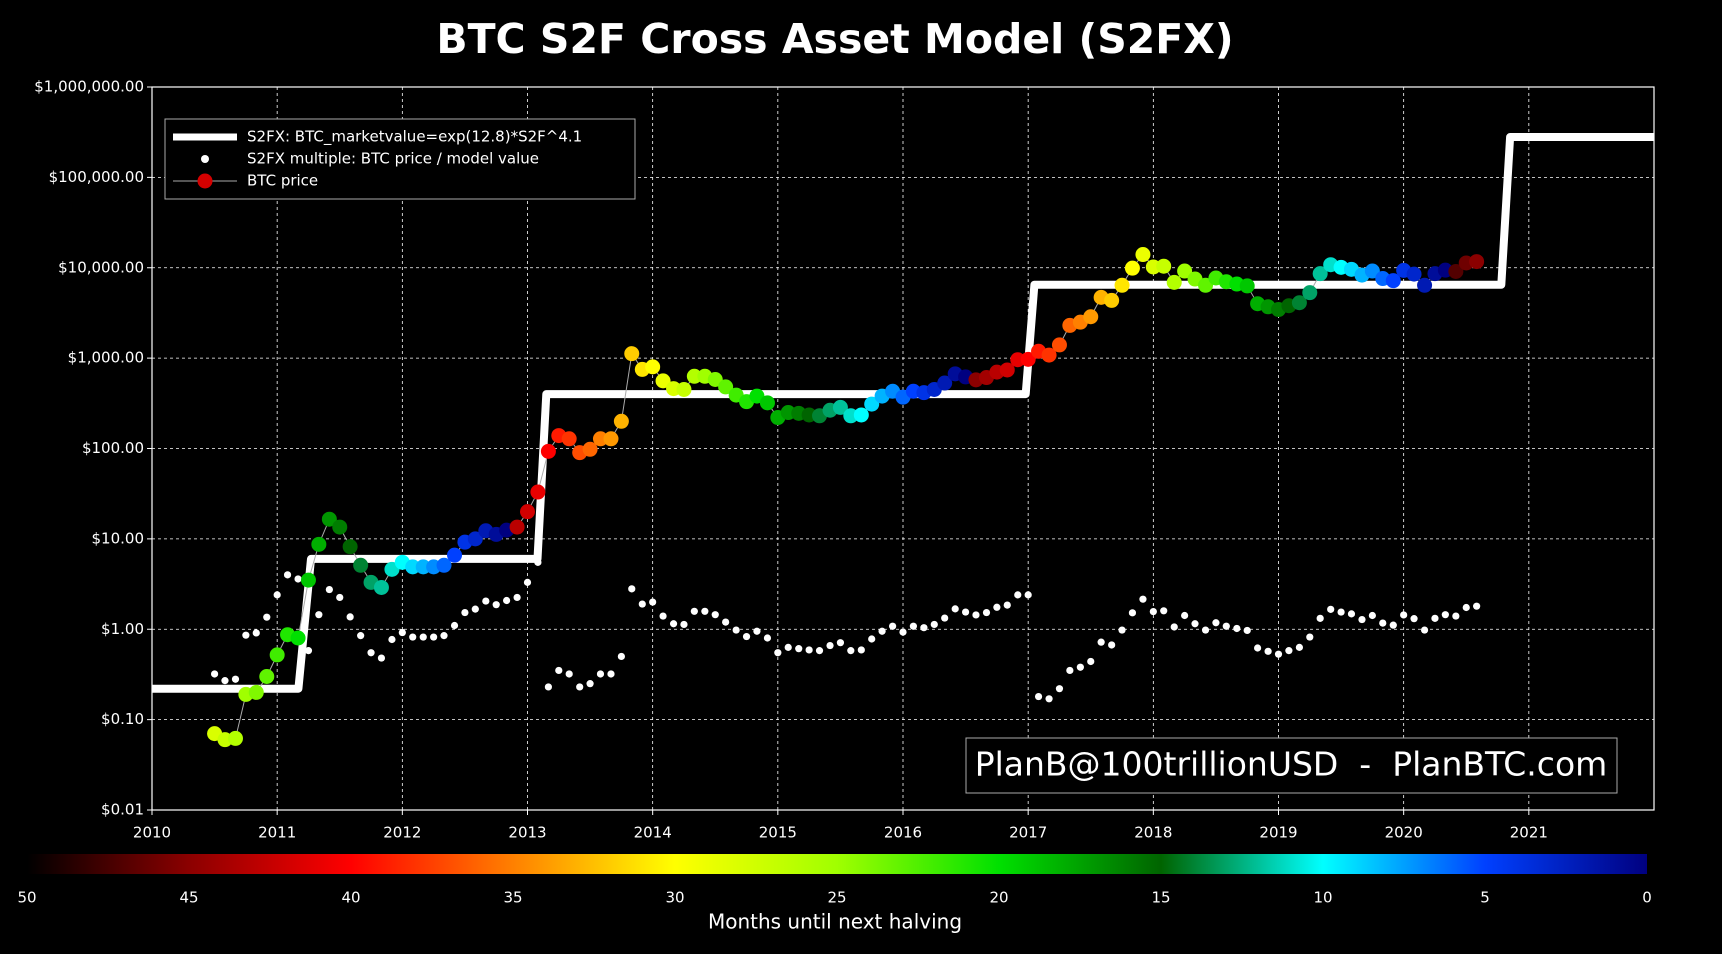  Describe the element at coordinates (1291, 765) in the screenshot. I see `annotation-box` at that location.